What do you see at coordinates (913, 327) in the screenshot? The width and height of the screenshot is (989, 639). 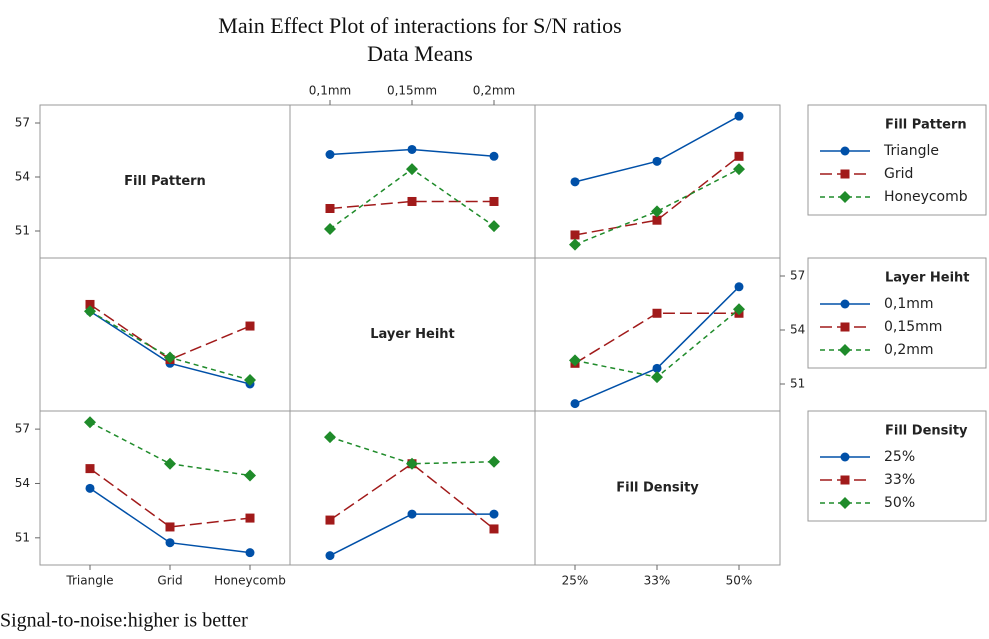 I see `legend-label: 0,15mm` at bounding box center [913, 327].